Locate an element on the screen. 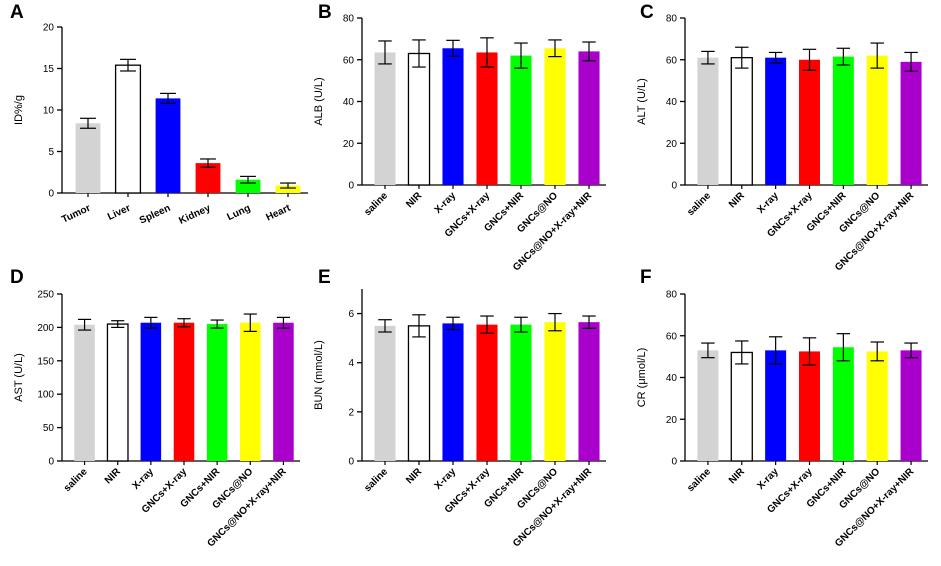  panel-a-ytick-label: 20 is located at coordinates (49, 28).